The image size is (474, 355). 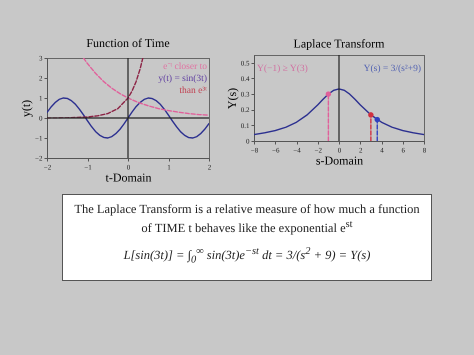 I want to click on x-axis-title: s-Domain, so click(x=340, y=161).